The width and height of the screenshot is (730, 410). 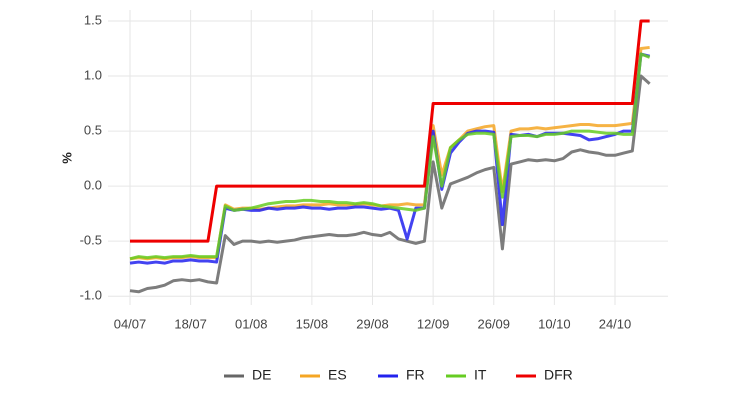 What do you see at coordinates (415, 375) in the screenshot?
I see `legend-label: FR` at bounding box center [415, 375].